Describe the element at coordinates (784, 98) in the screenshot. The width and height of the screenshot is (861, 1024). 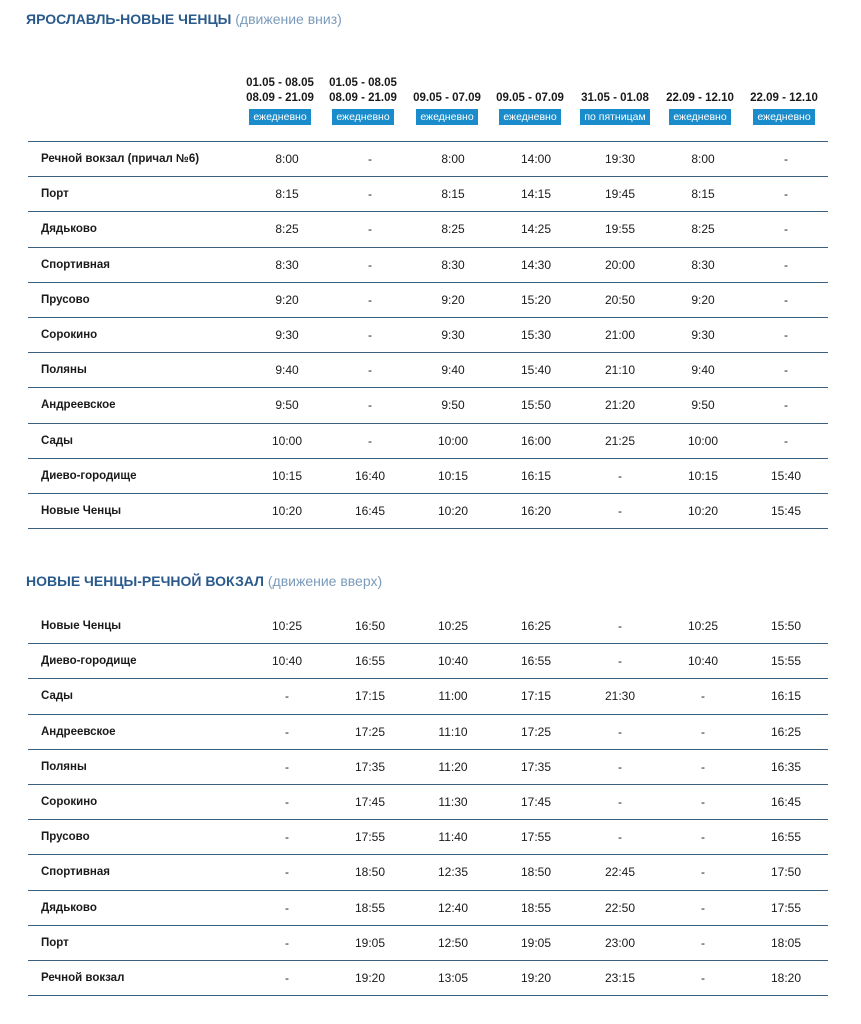
I see `date-range-line: 22.09 - 12.10` at that location.